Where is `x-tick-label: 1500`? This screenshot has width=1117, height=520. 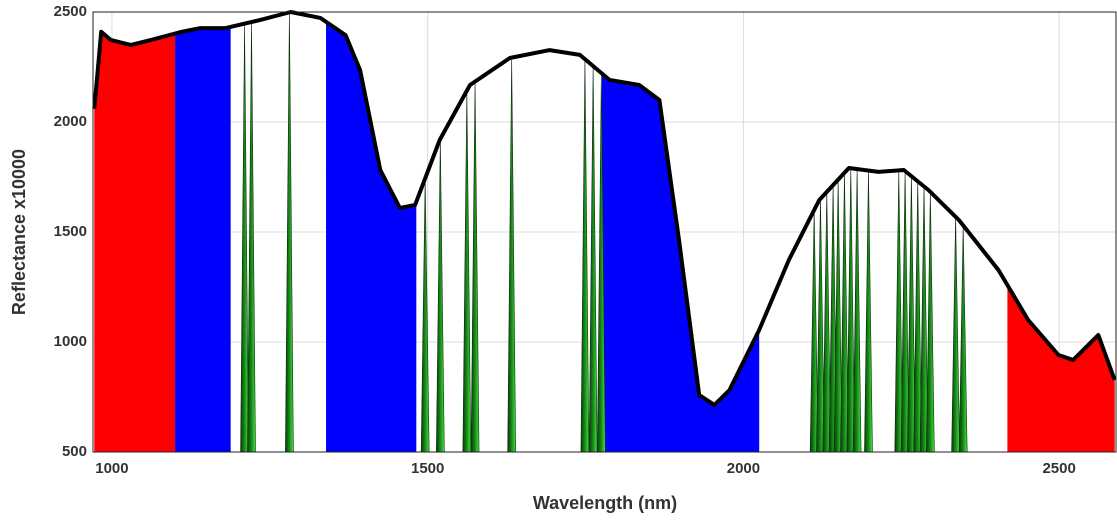 x-tick-label: 1500 is located at coordinates (427, 468).